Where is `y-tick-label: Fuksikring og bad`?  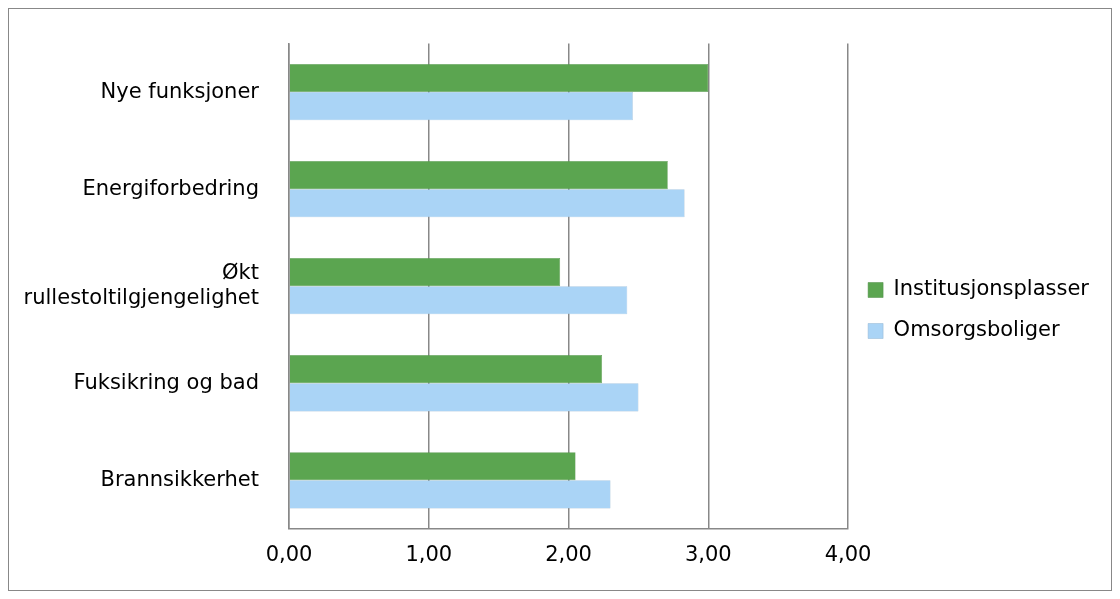
y-tick-label: Fuksikring og bad is located at coordinates (166, 381).